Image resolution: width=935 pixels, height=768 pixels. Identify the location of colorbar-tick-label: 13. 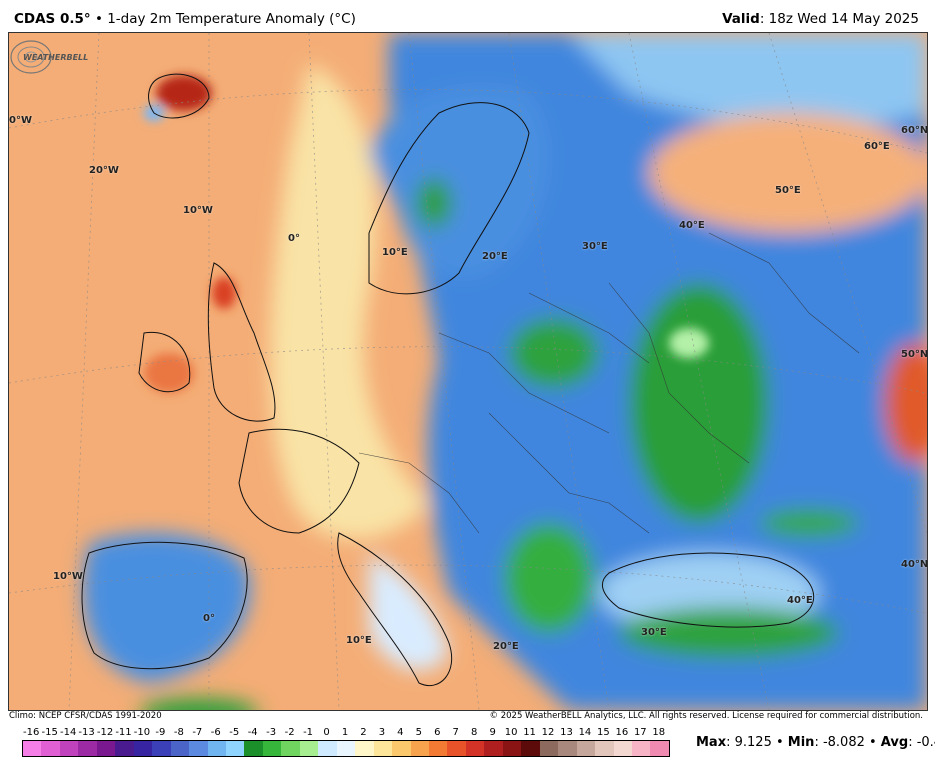
(566, 732).